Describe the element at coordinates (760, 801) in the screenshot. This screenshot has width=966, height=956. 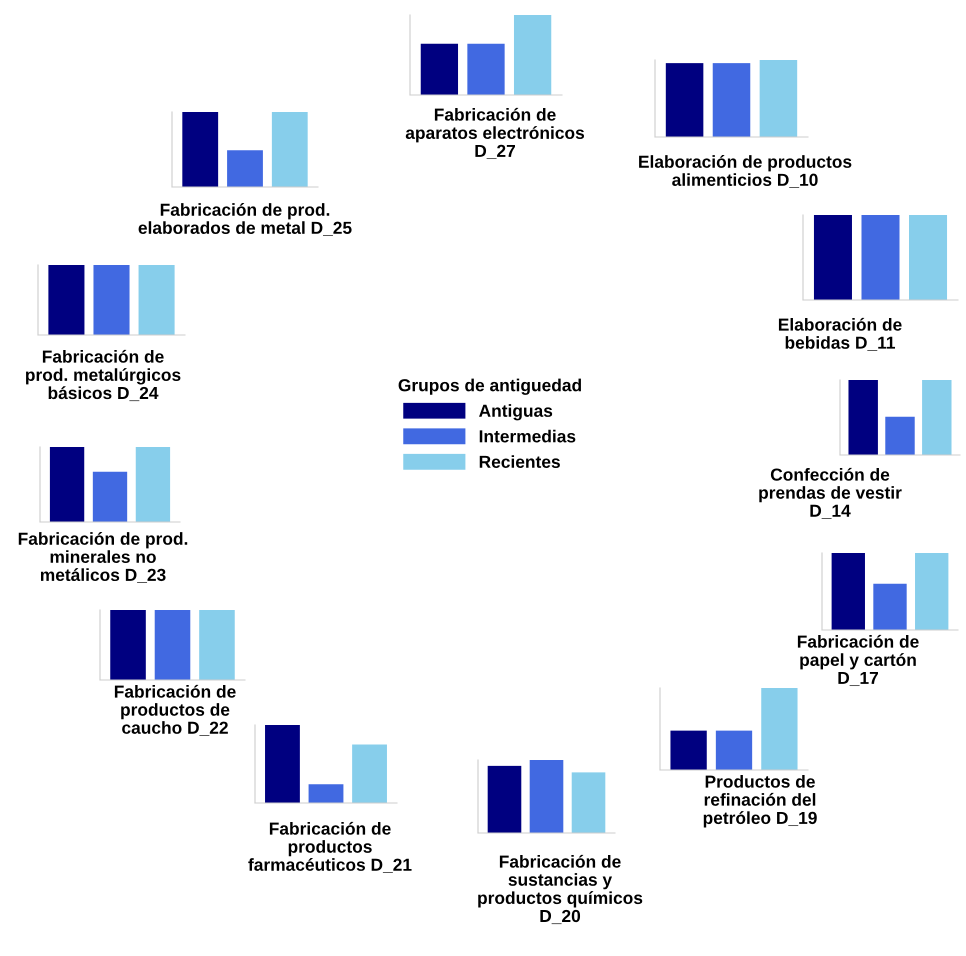
I see `text: Productos de refinación del petróleo D_19` at that location.